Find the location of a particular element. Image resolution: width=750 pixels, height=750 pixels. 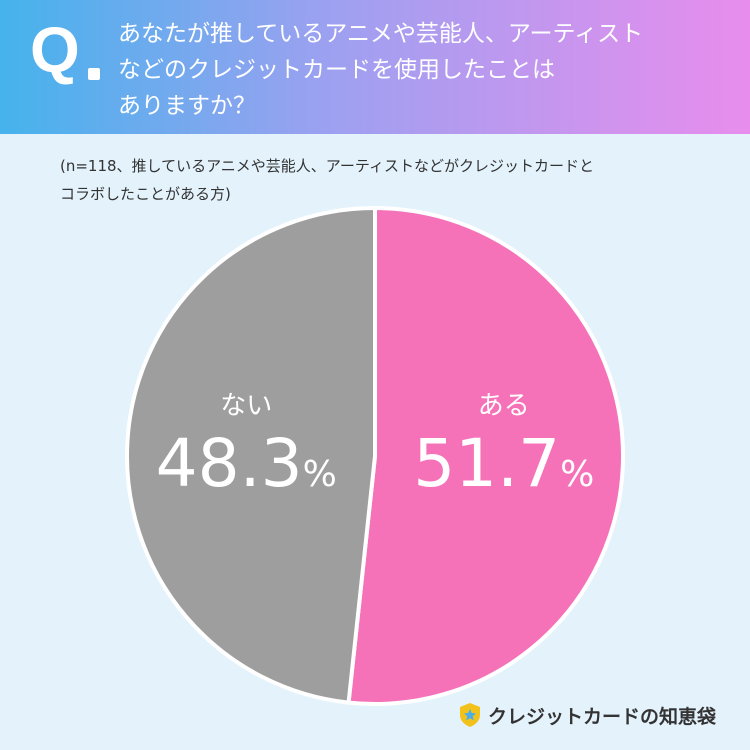

slice-value-label: 48.3% is located at coordinates (246, 463).